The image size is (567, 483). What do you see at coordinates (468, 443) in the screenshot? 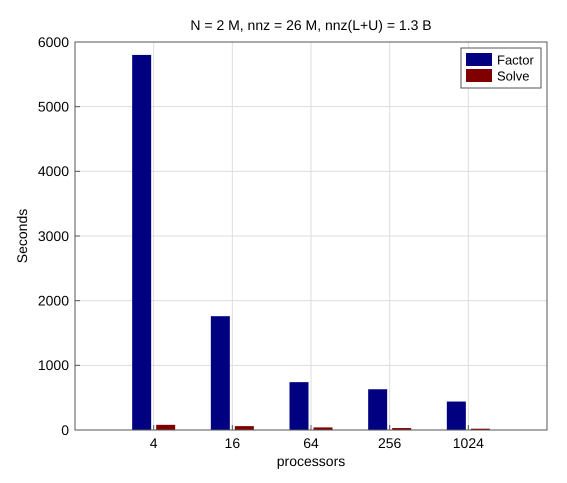
I see `x-tick-label: 1024` at bounding box center [468, 443].